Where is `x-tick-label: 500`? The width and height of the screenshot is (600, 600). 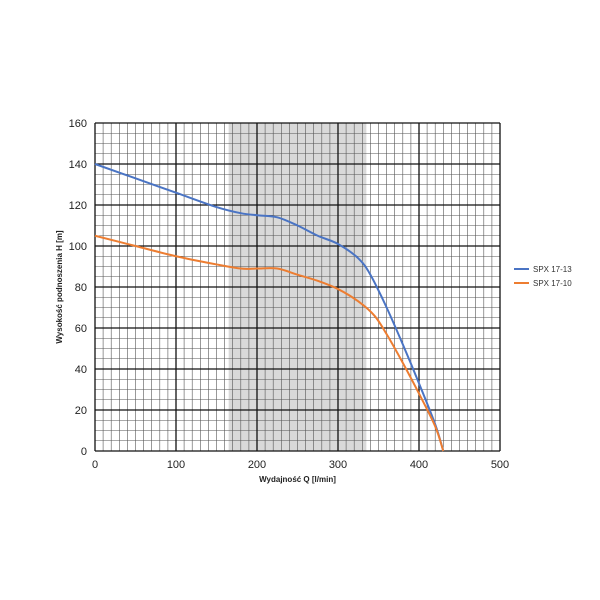 x-tick-label: 500 is located at coordinates (500, 465).